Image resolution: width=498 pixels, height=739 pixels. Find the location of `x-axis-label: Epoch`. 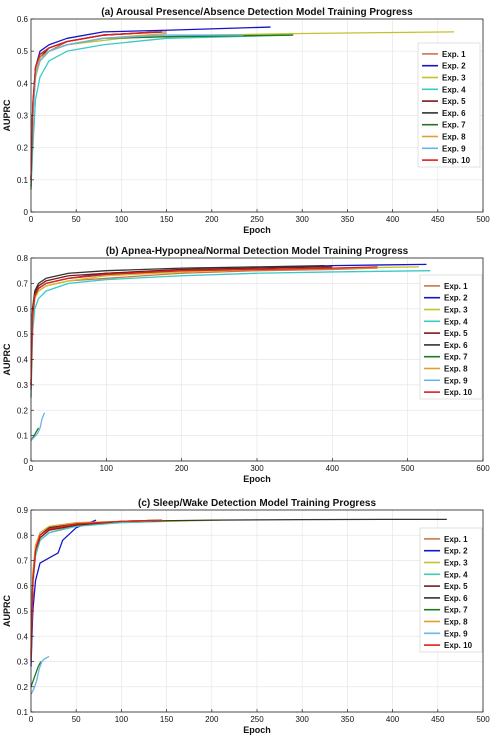

x-axis-label: Epoch is located at coordinates (257, 730).